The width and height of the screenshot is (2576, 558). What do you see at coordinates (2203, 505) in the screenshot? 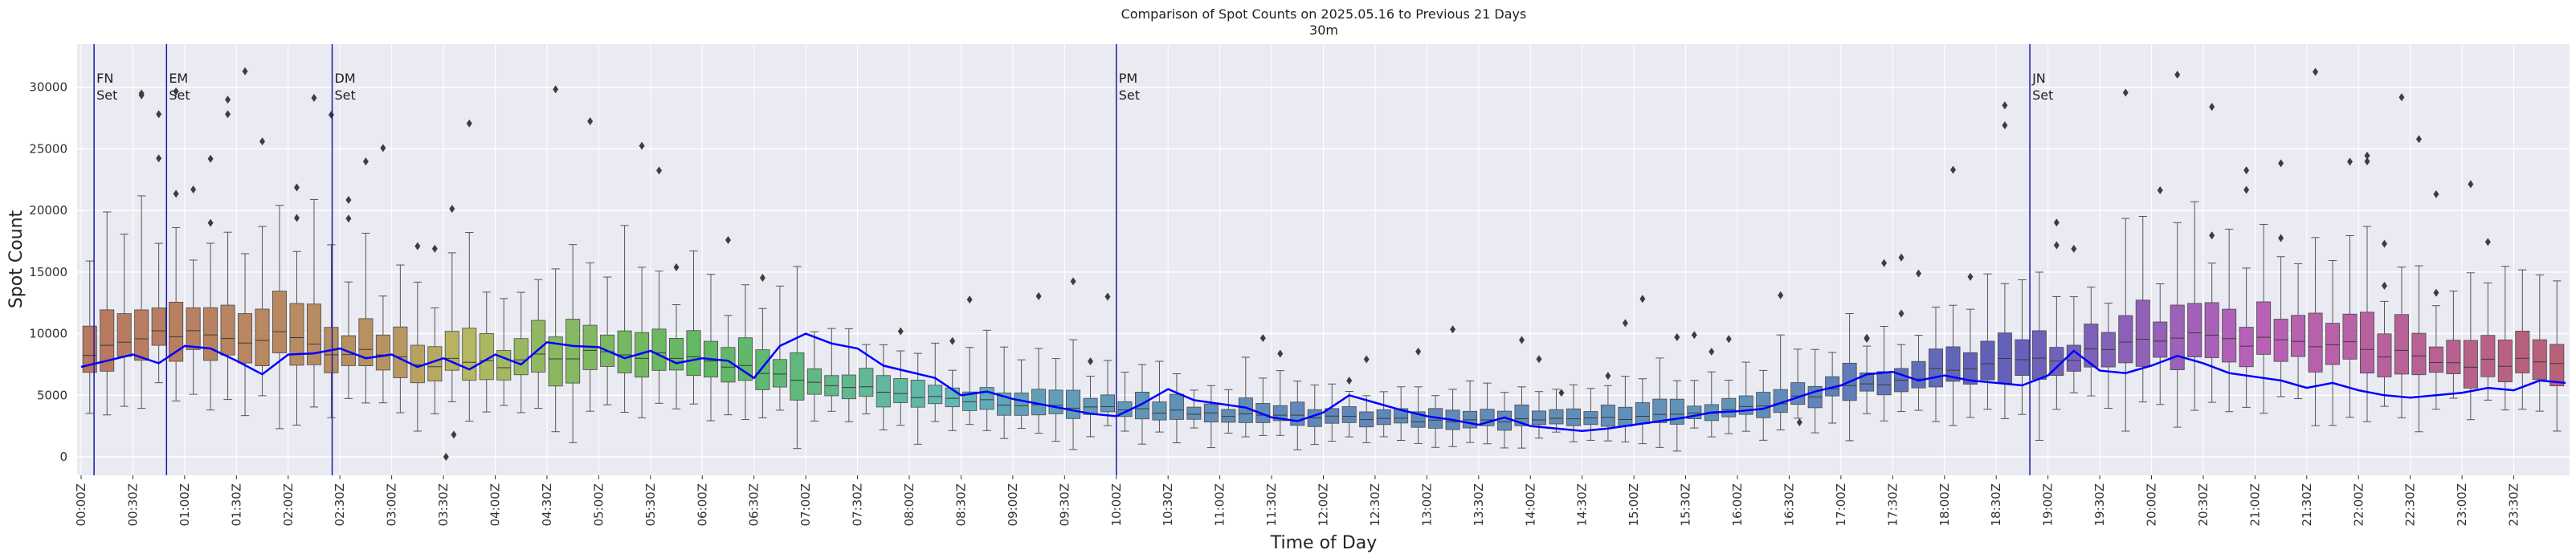
I see `x-tick-label: 20:30Z` at bounding box center [2203, 505].